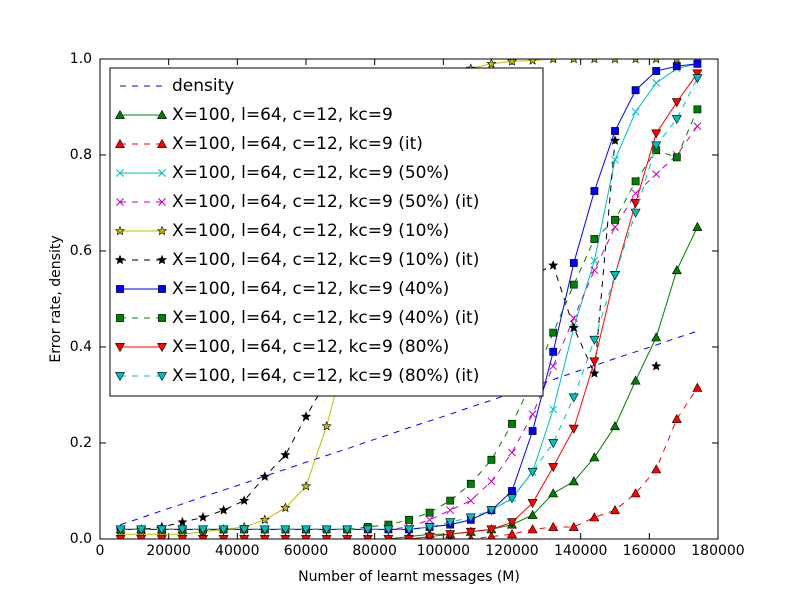  What do you see at coordinates (81, 155) in the screenshot?
I see `y-tick-label: 0.8` at bounding box center [81, 155].